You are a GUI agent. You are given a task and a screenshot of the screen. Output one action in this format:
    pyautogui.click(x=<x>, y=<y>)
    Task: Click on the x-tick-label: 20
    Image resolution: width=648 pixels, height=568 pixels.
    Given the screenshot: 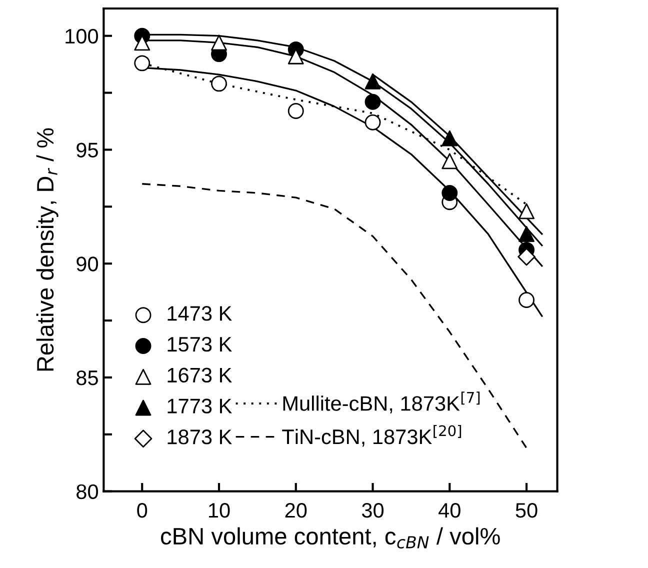 What is the action you would take?
    pyautogui.click(x=296, y=510)
    